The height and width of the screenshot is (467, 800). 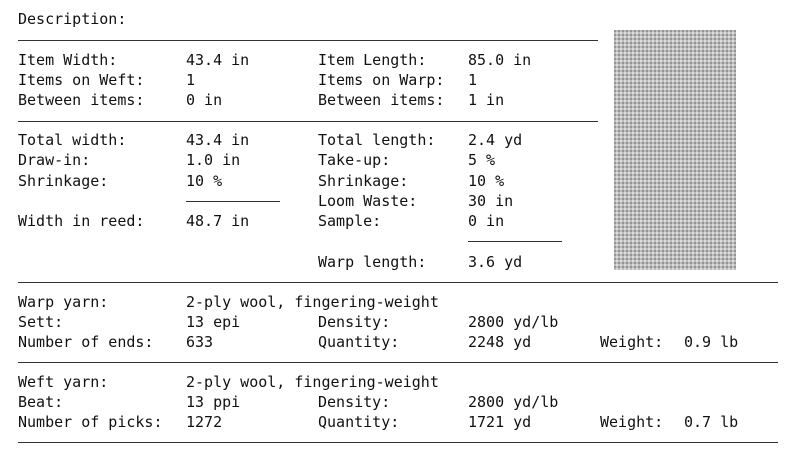 What do you see at coordinates (675, 150) in the screenshot?
I see `fabric-swatch-preview` at bounding box center [675, 150].